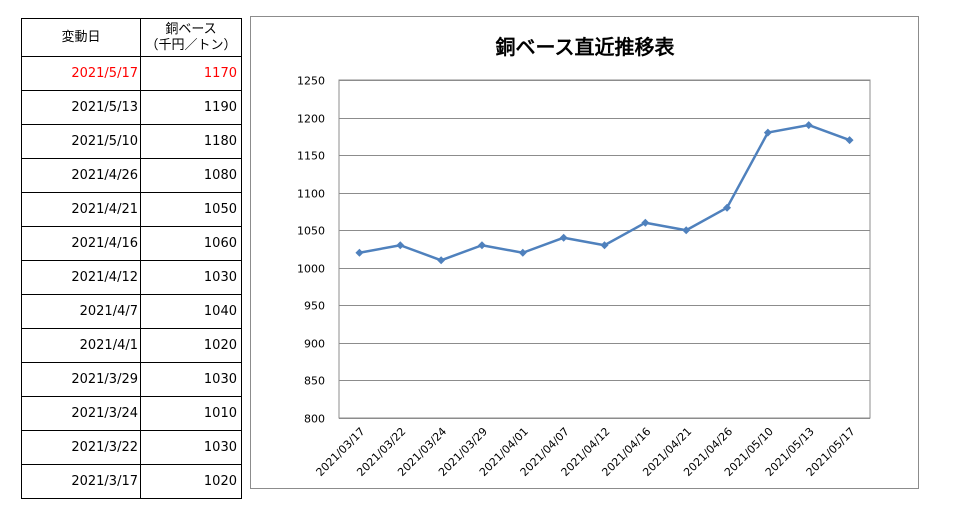  What do you see at coordinates (81, 311) in the screenshot?
I see `row-date: 2021/4/7` at bounding box center [81, 311].